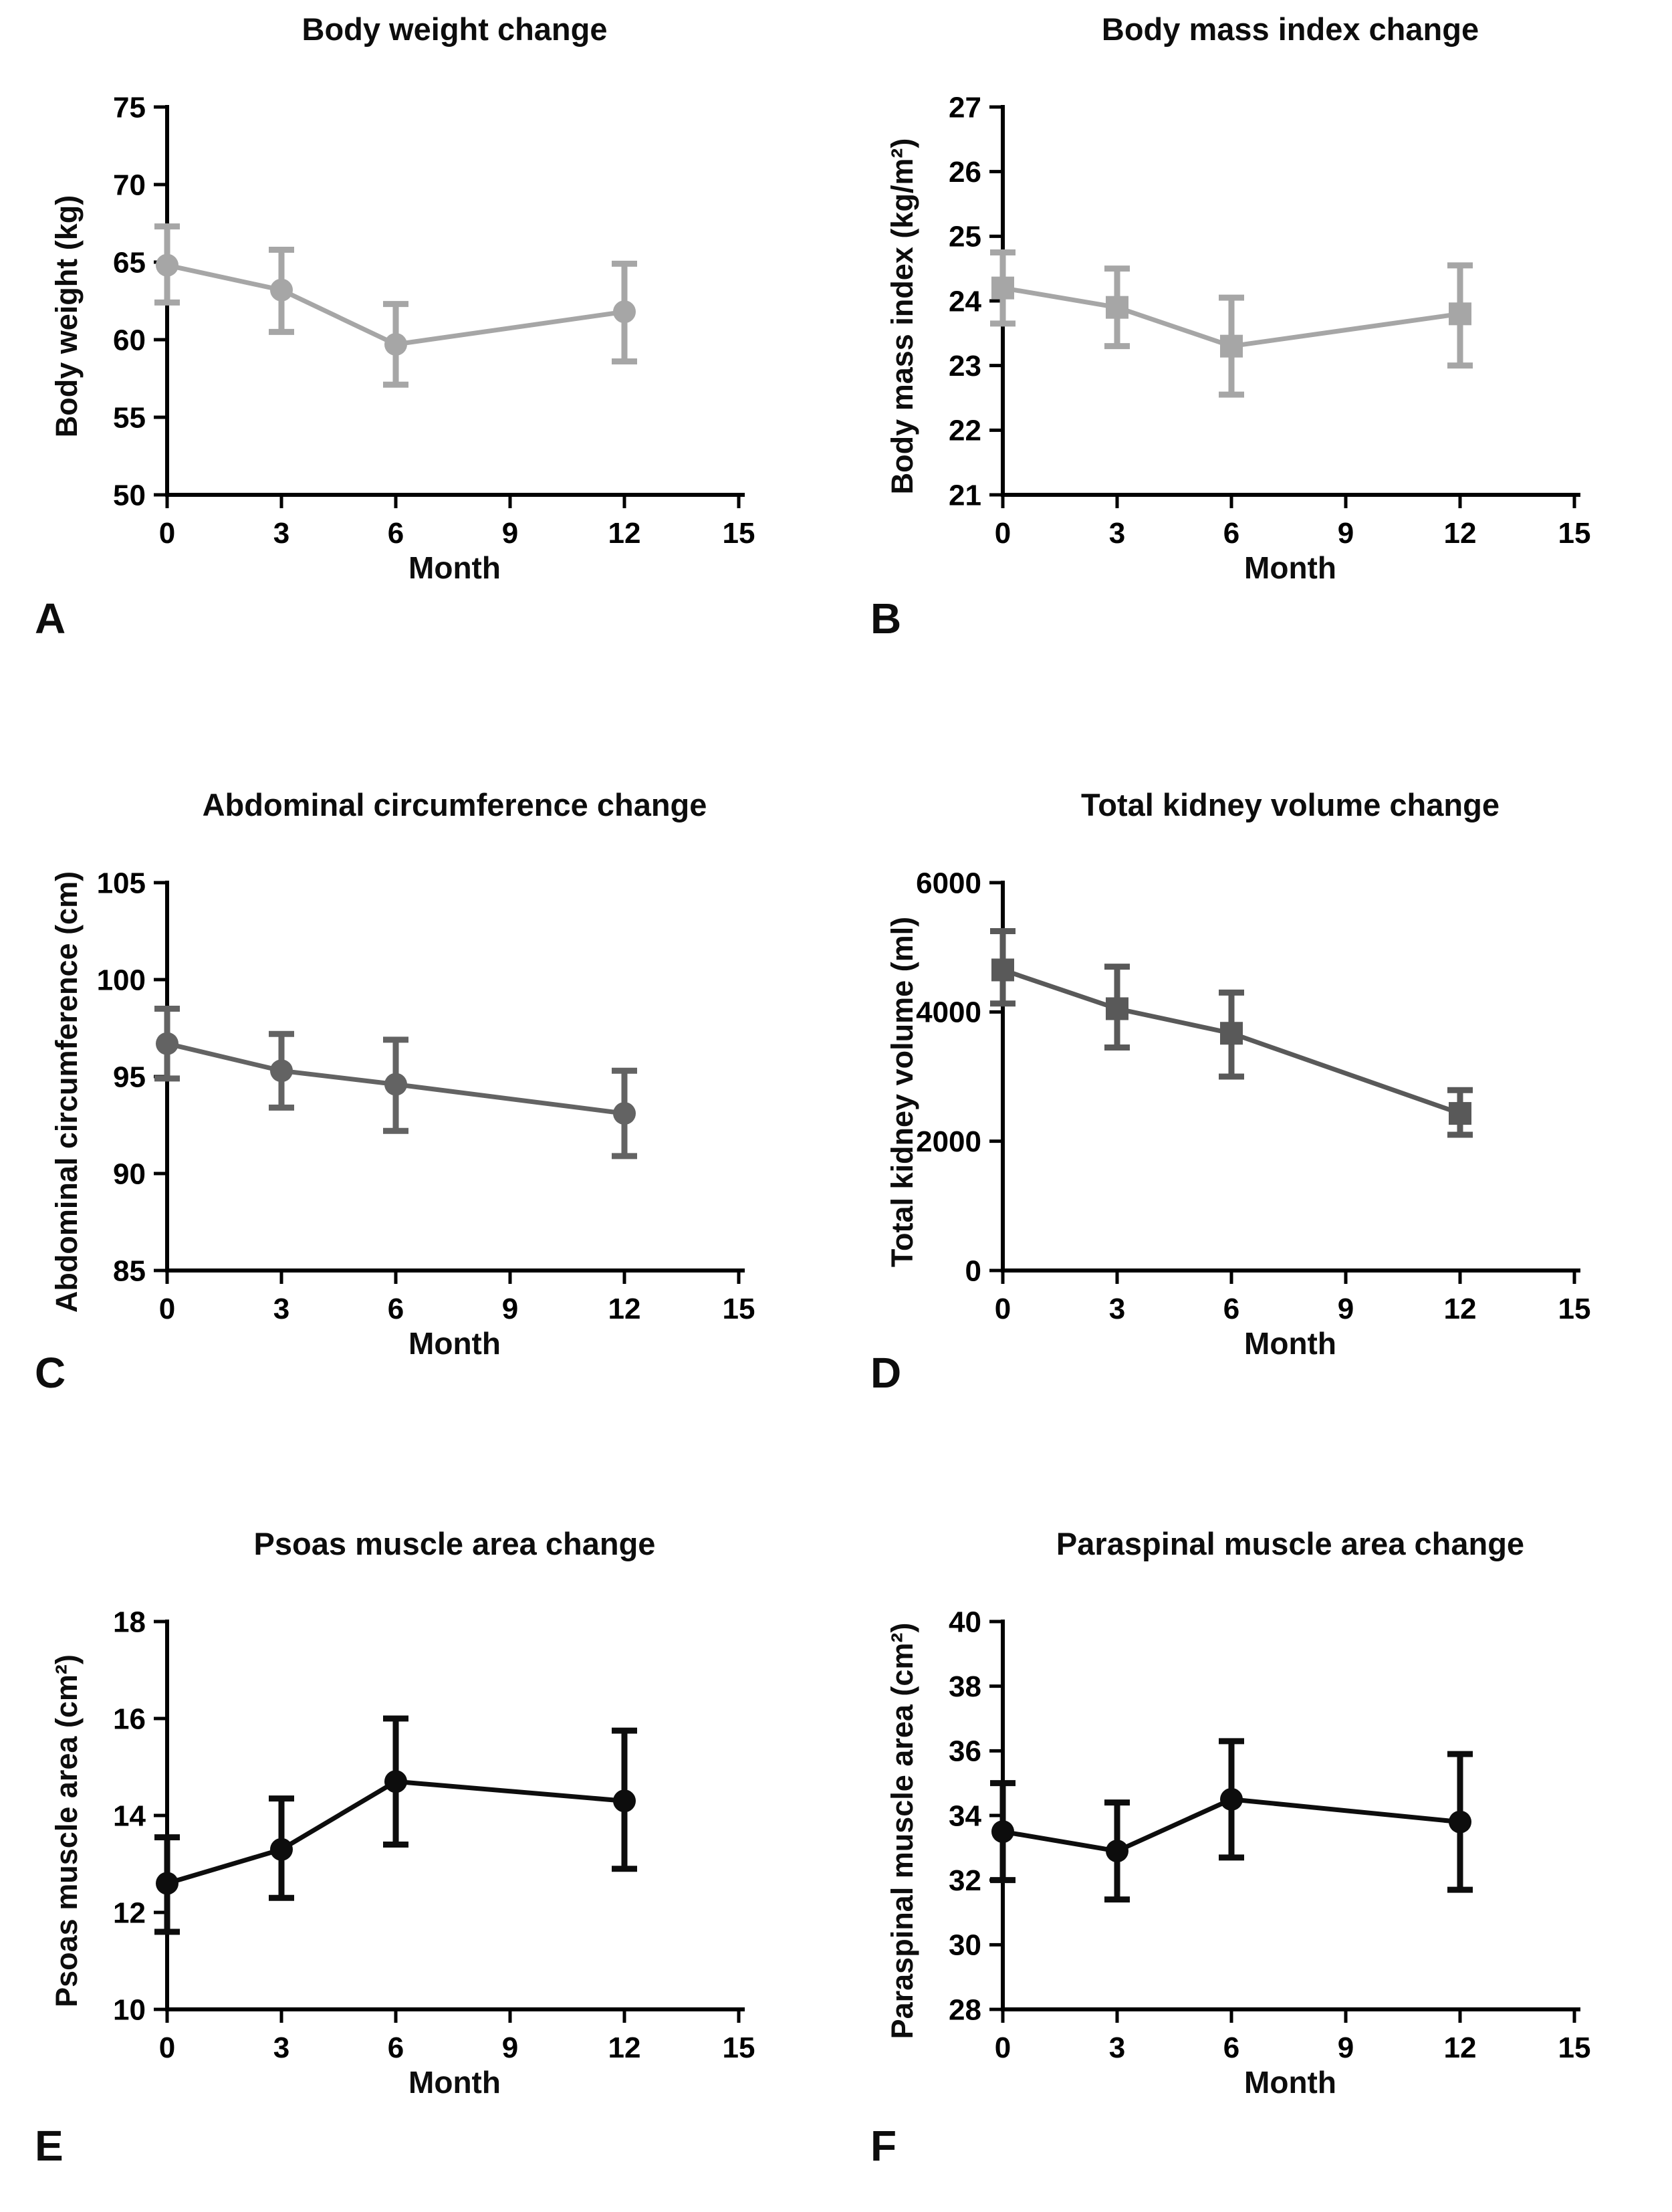  I want to click on panel-letter: B, so click(886, 618).